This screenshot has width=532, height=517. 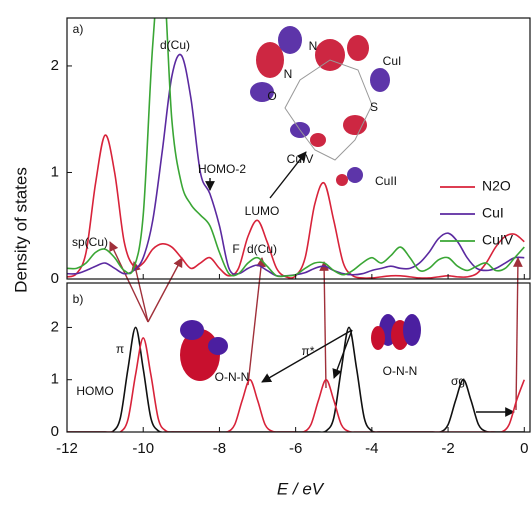 What do you see at coordinates (300, 159) in the screenshot?
I see `annotation: CuIV` at bounding box center [300, 159].